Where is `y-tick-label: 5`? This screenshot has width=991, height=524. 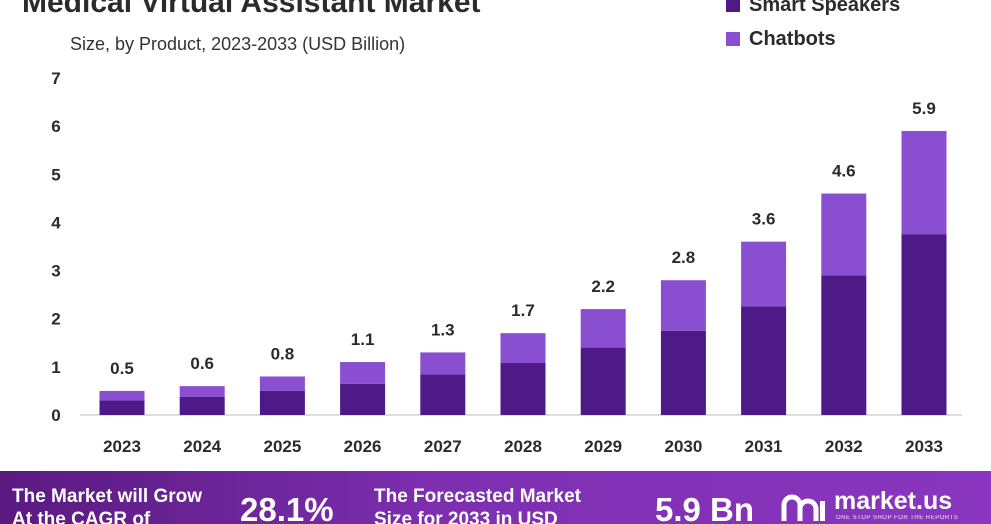 y-tick-label: 5 is located at coordinates (55, 174).